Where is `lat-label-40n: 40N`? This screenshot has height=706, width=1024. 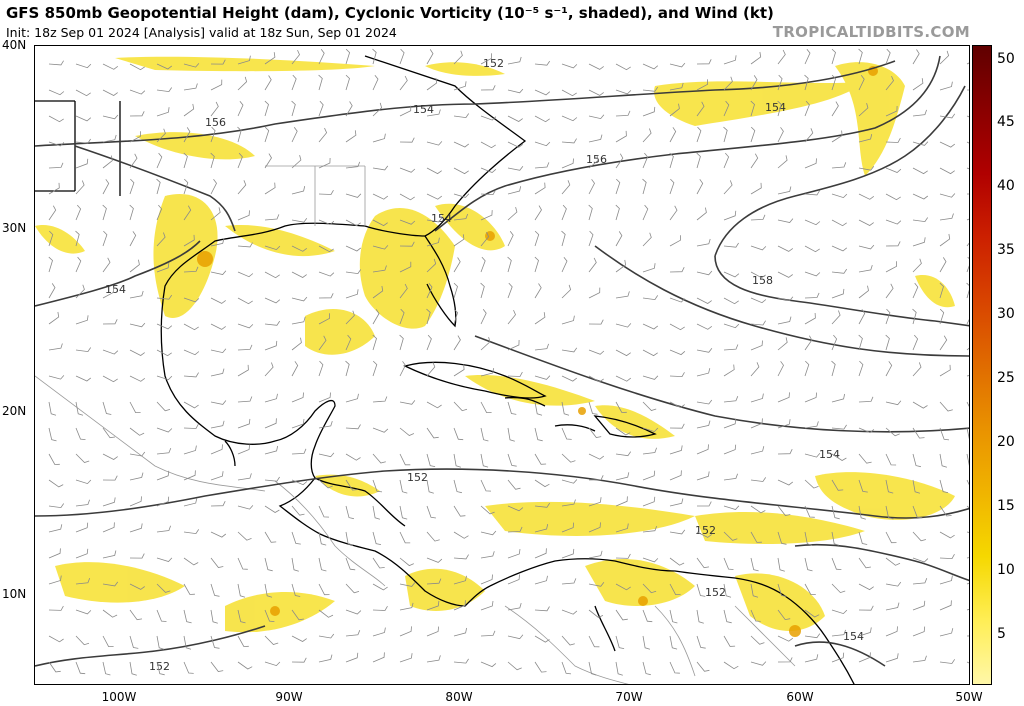 lat-label-40n: 40N is located at coordinates (14, 45).